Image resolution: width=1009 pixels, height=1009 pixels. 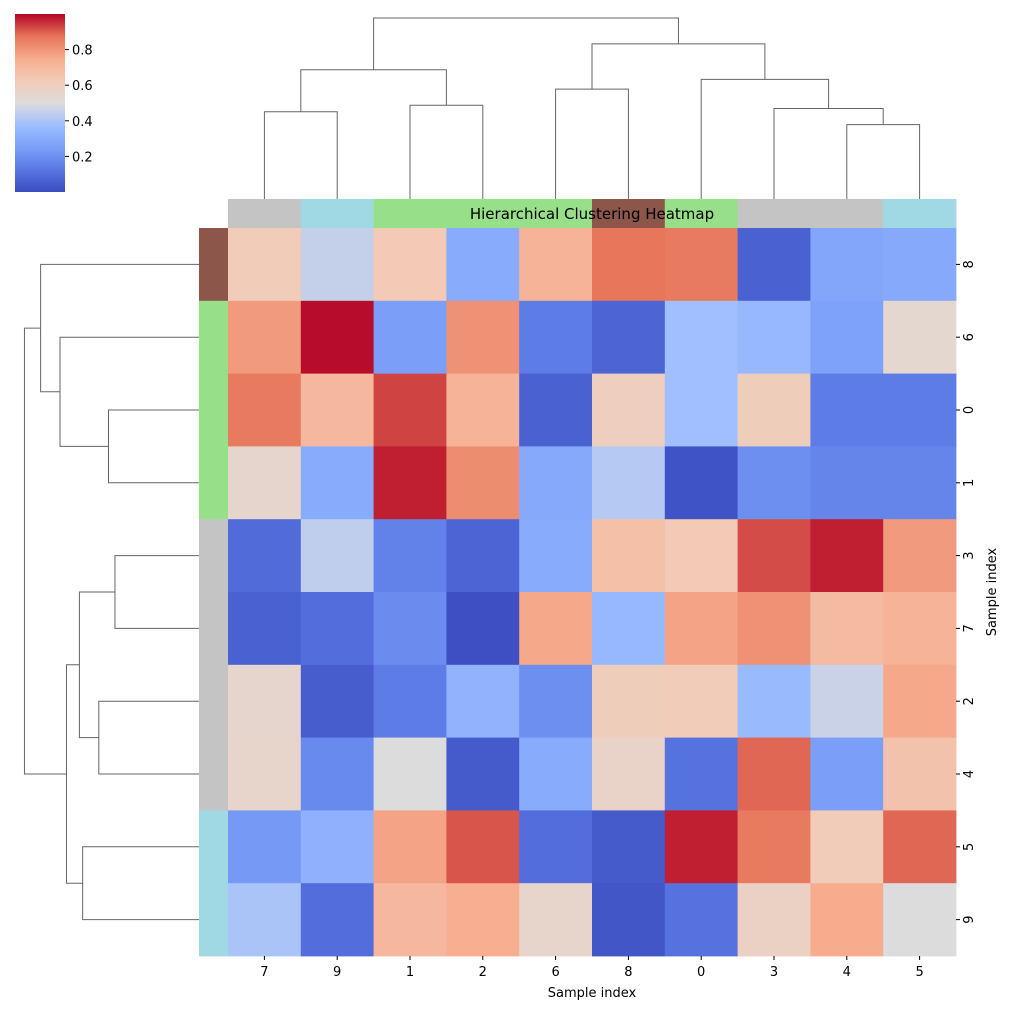 I want to click on heatmap-cell-r8-c7, so click(x=774, y=847).